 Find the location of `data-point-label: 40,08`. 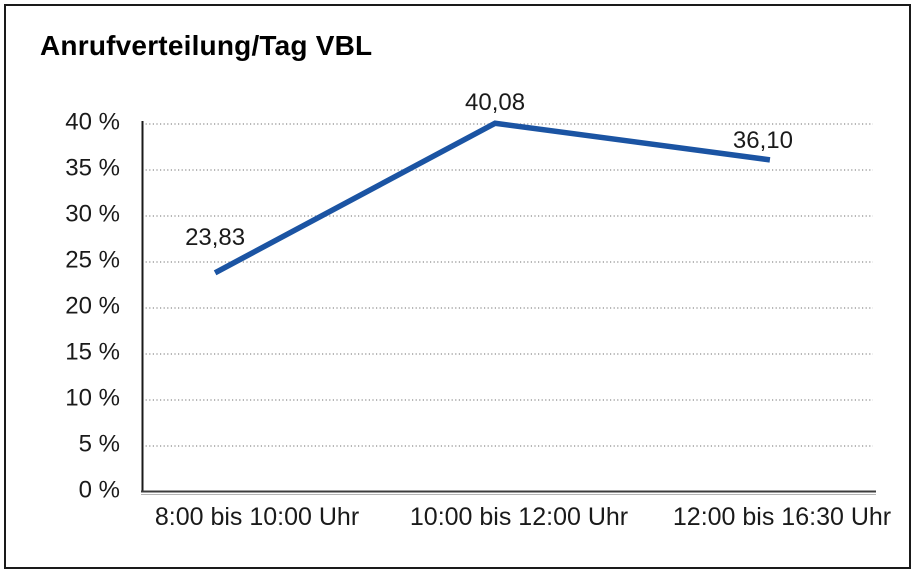

data-point-label: 40,08 is located at coordinates (495, 103).